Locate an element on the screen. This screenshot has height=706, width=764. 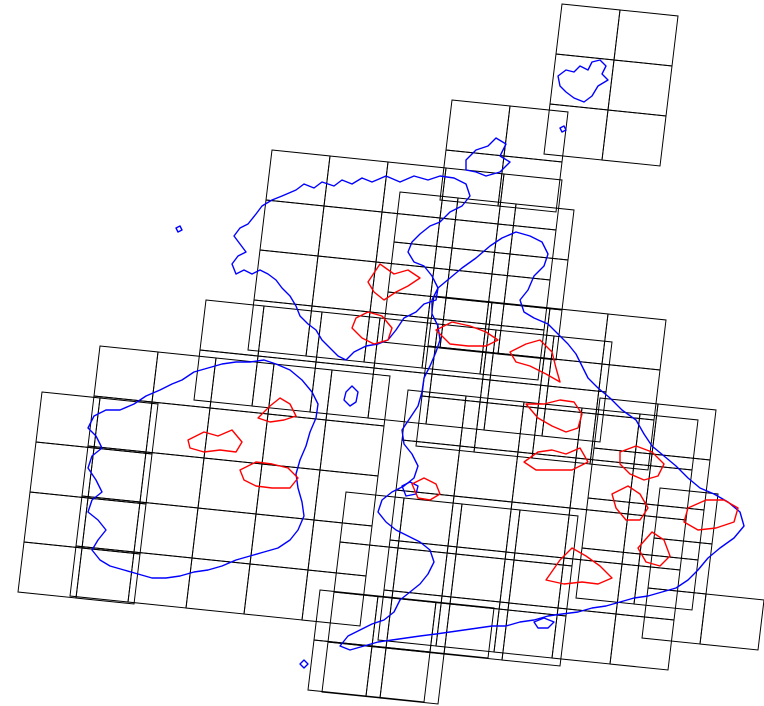
coastline-ireland is located at coordinates (203, 469).